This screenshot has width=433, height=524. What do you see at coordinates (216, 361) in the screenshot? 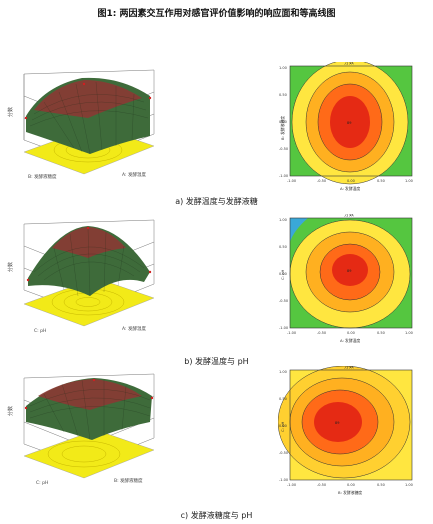
I see `caption-b: b) 发酵温度与 pH` at bounding box center [216, 361].